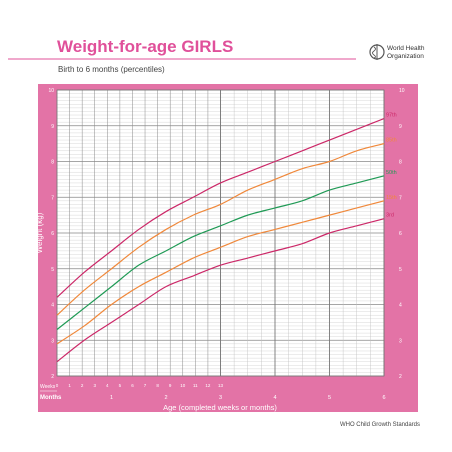  I want to click on footer-source: WHO Child Growth Standards, so click(380, 425).